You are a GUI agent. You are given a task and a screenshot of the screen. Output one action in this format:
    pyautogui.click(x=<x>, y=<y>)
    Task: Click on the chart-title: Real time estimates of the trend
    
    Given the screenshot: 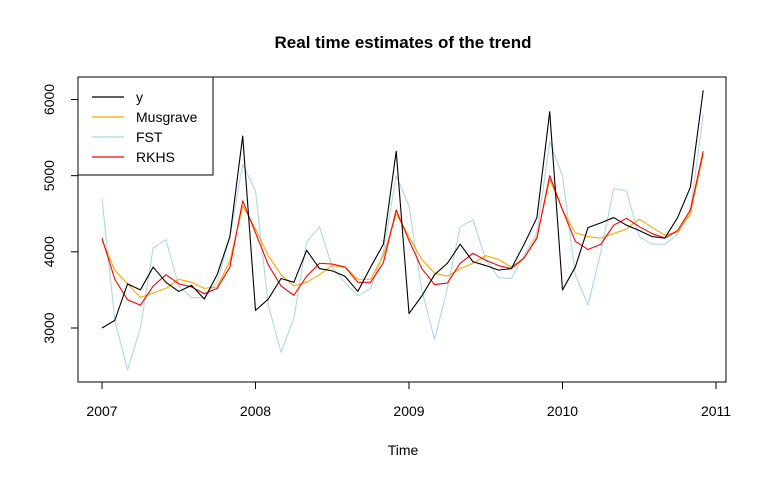 What is the action you would take?
    pyautogui.click(x=403, y=42)
    